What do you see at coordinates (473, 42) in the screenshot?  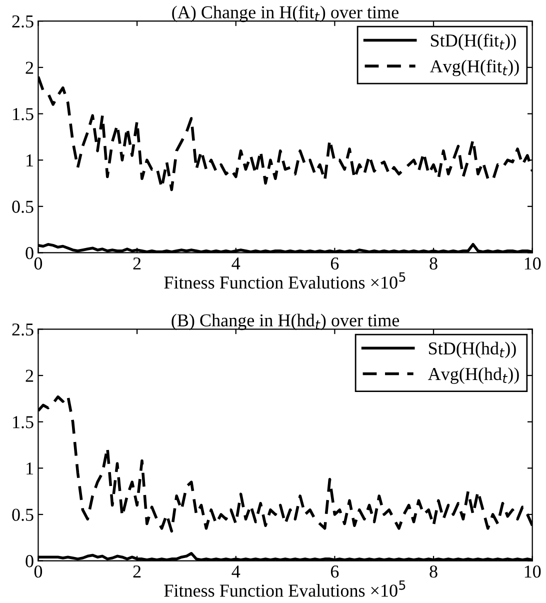 I see `legend-label: StD(H(fit$_{t}$))` at bounding box center [473, 42].